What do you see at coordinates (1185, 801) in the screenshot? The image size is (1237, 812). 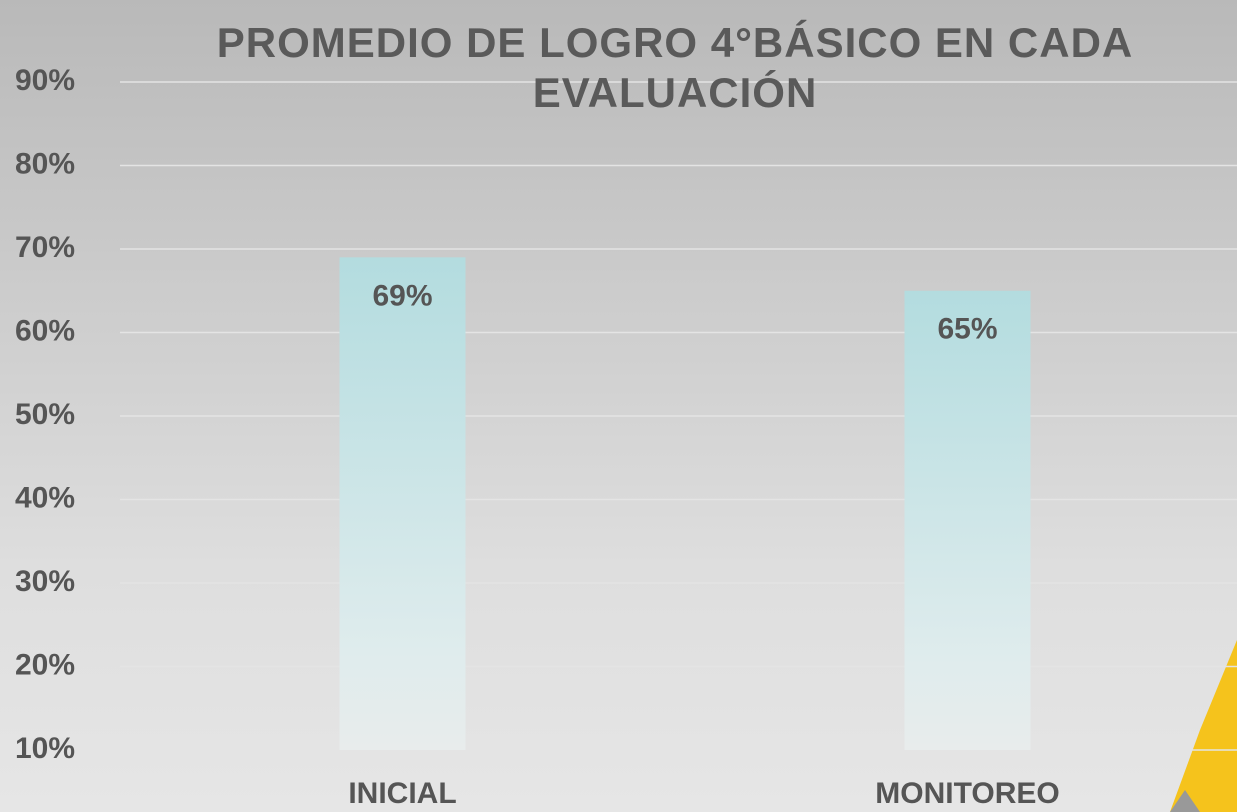 I see `pencil-tip` at bounding box center [1185, 801].